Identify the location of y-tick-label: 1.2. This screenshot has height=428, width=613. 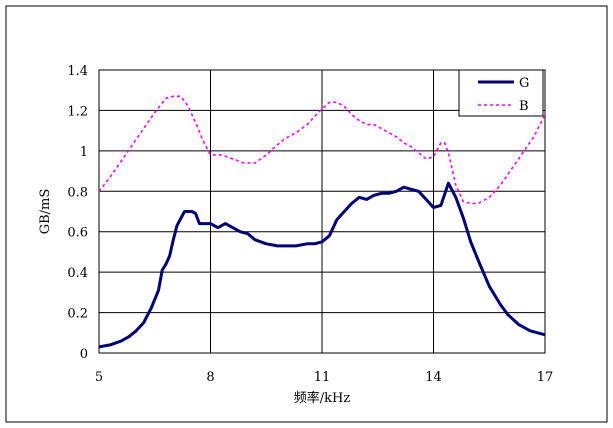
(77, 111).